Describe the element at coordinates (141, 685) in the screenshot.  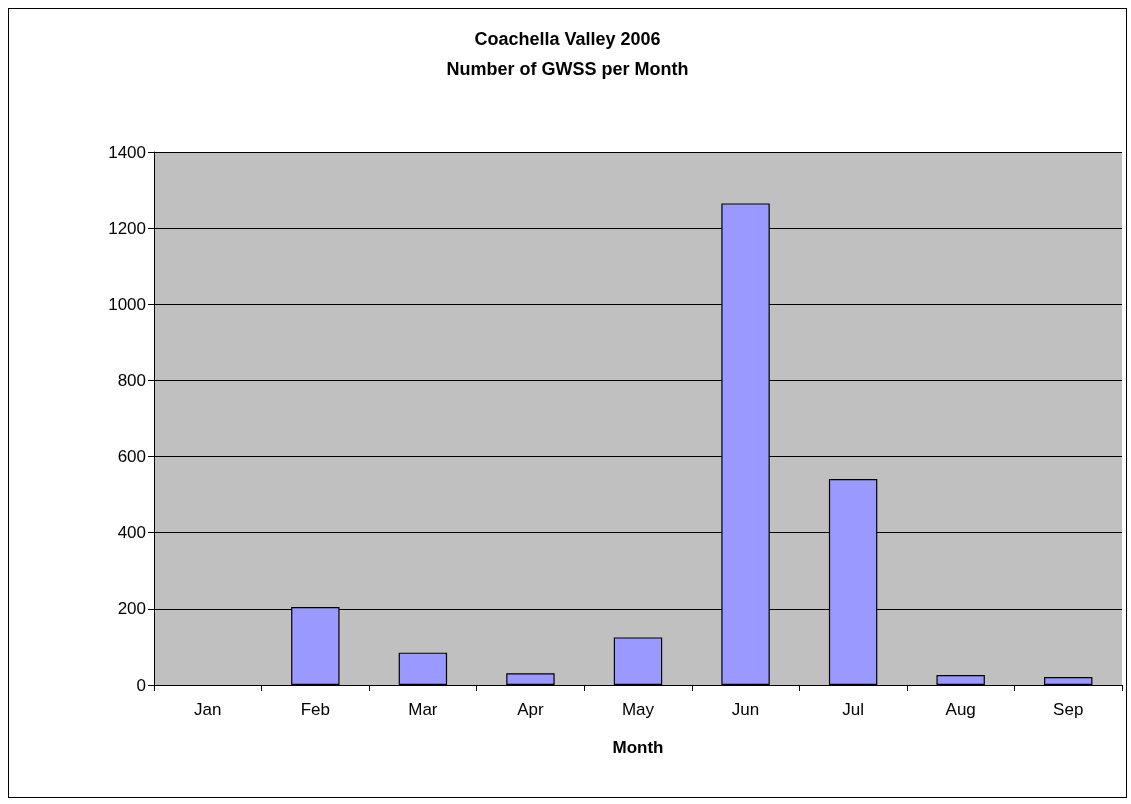
I see `y-tick-label: 0` at that location.